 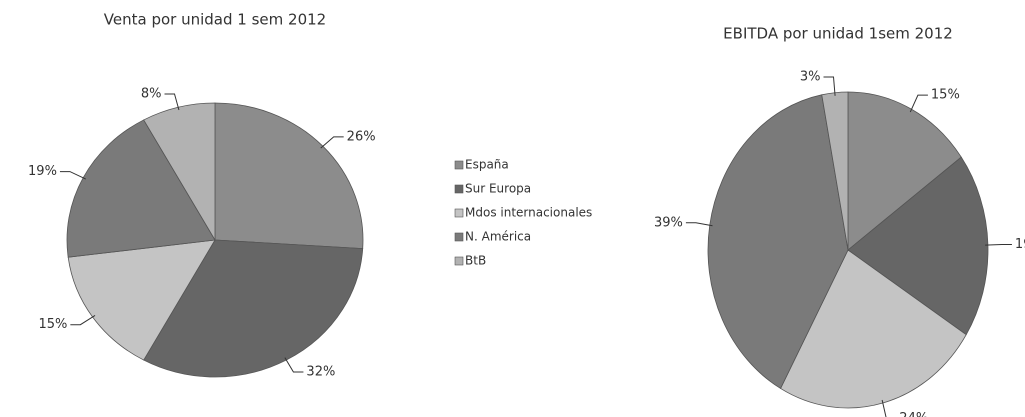 I want to click on pie-slice, so click(x=289, y=176).